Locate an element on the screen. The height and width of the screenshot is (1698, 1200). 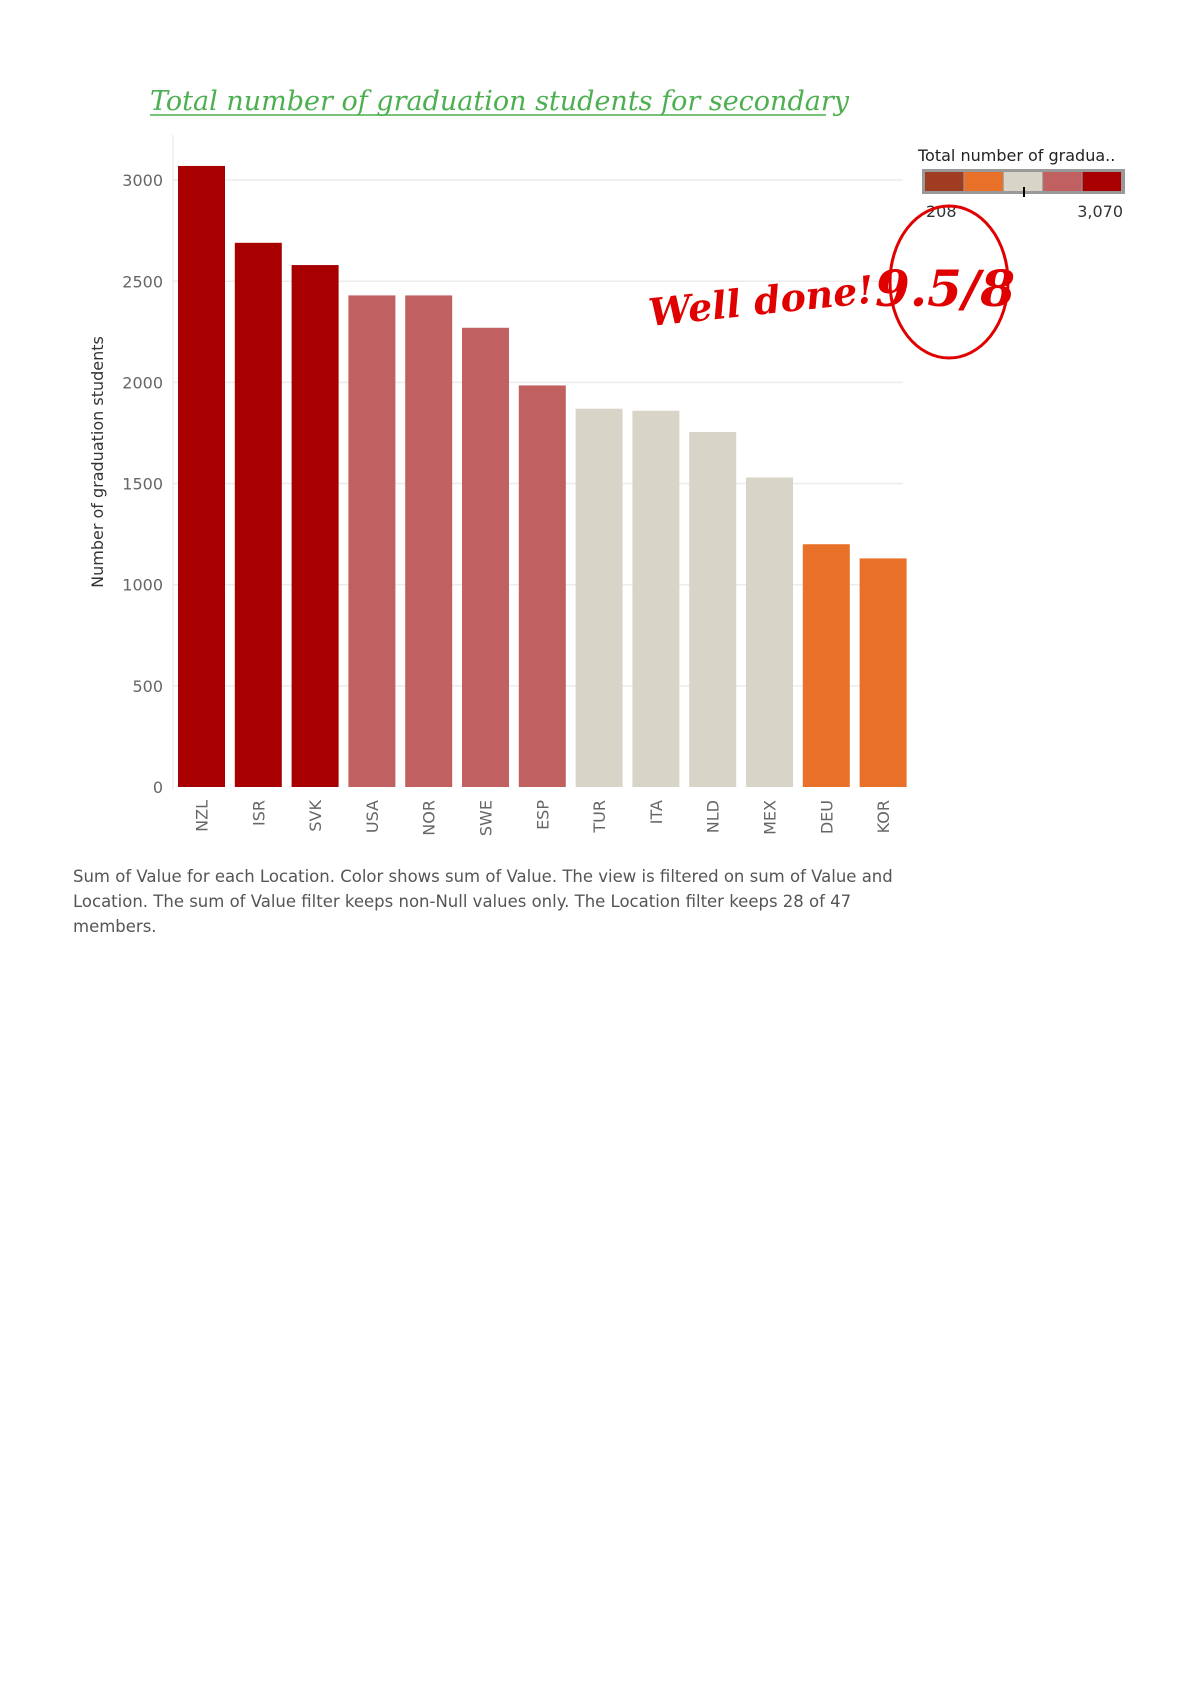
y-tick-label: 2500 is located at coordinates (142, 281).